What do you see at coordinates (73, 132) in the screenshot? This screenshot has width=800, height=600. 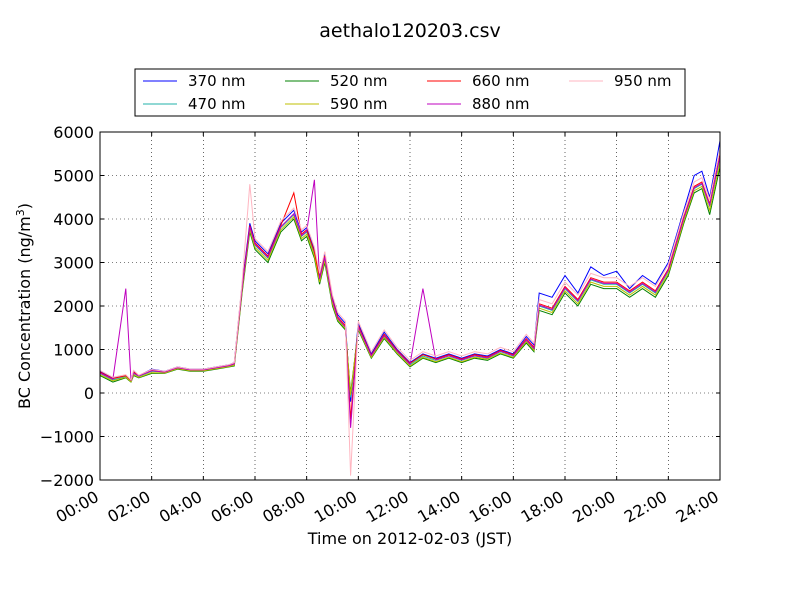 I see `y-tick-label: 6000` at bounding box center [73, 132].